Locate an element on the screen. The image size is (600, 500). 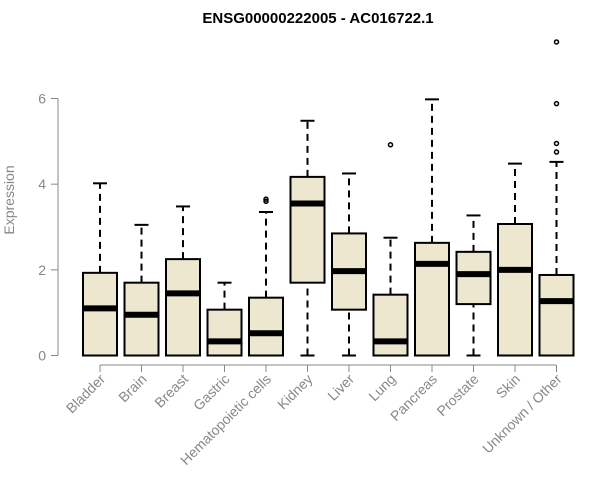
box-prostate is located at coordinates (473, 285).